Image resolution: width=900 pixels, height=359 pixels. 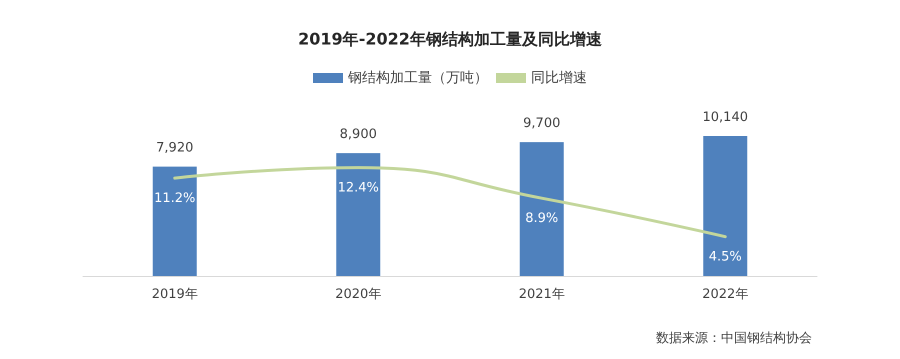 What do you see at coordinates (559, 78) in the screenshot?
I see `legend-label: 同比增速` at bounding box center [559, 78].